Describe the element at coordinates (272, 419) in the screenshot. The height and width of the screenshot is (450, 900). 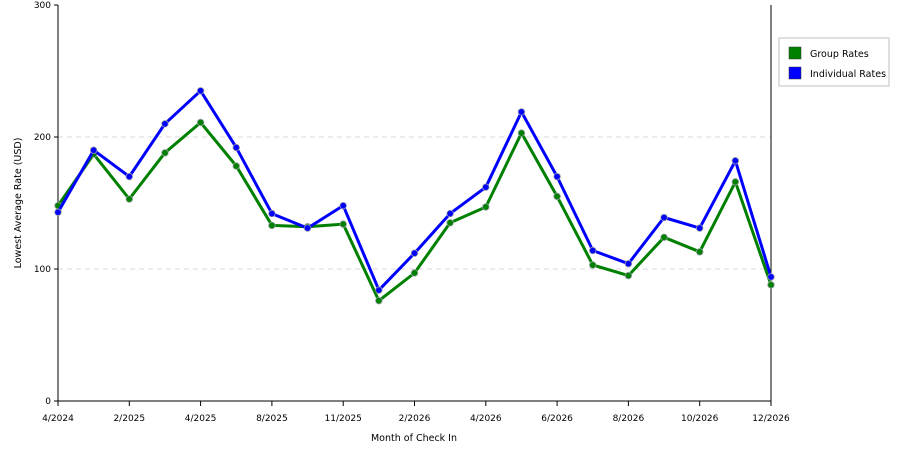
I see `x-tick-label: 8/2025` at that location.